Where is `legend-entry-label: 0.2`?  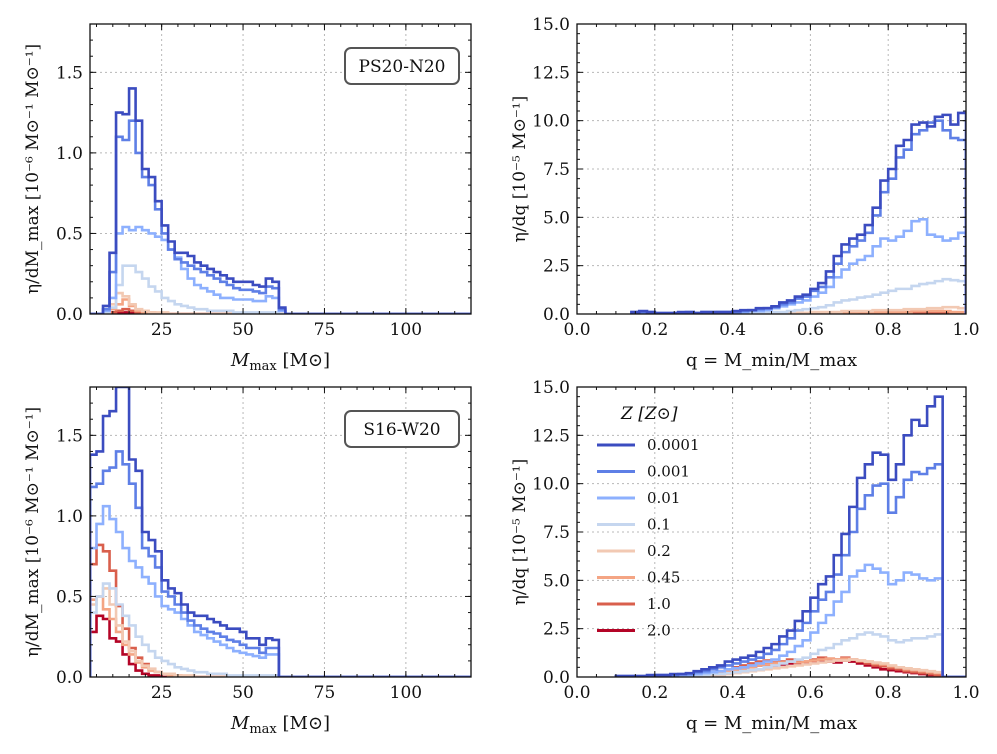
legend-entry-label: 0.2 is located at coordinates (659, 551).